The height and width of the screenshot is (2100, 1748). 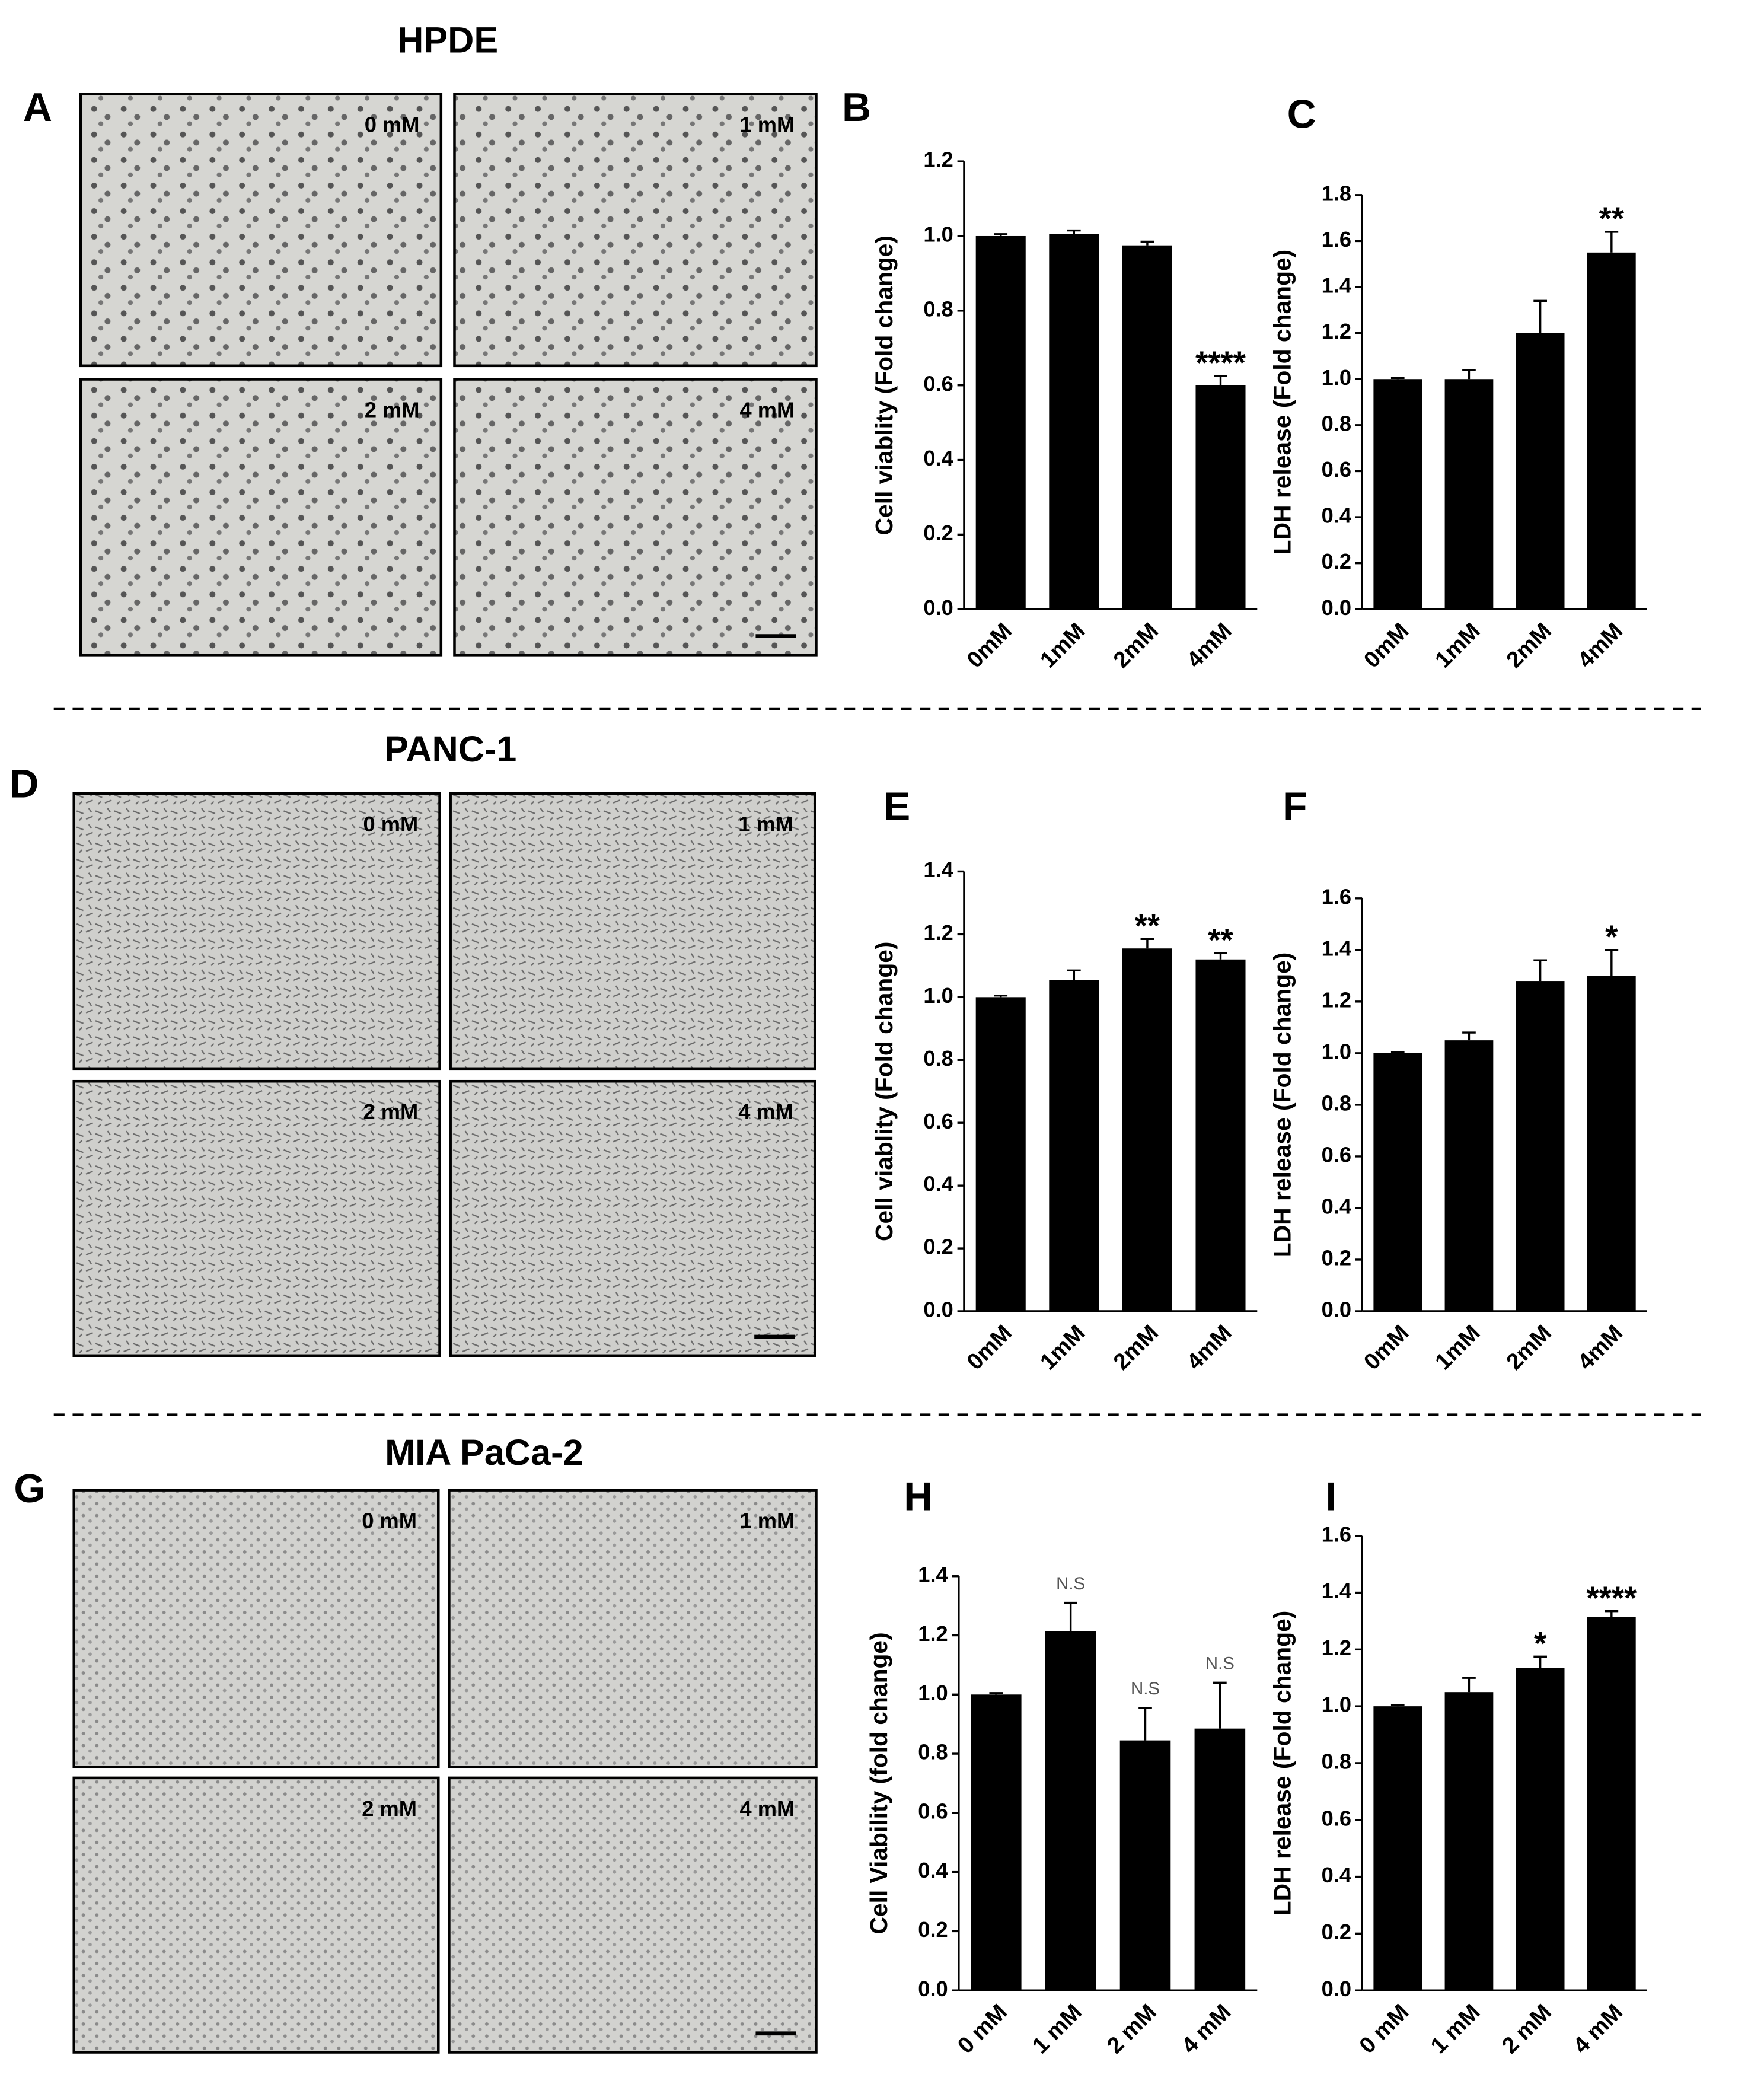 I want to click on y-tick-label: 0.2, so click(x=1336, y=1932).